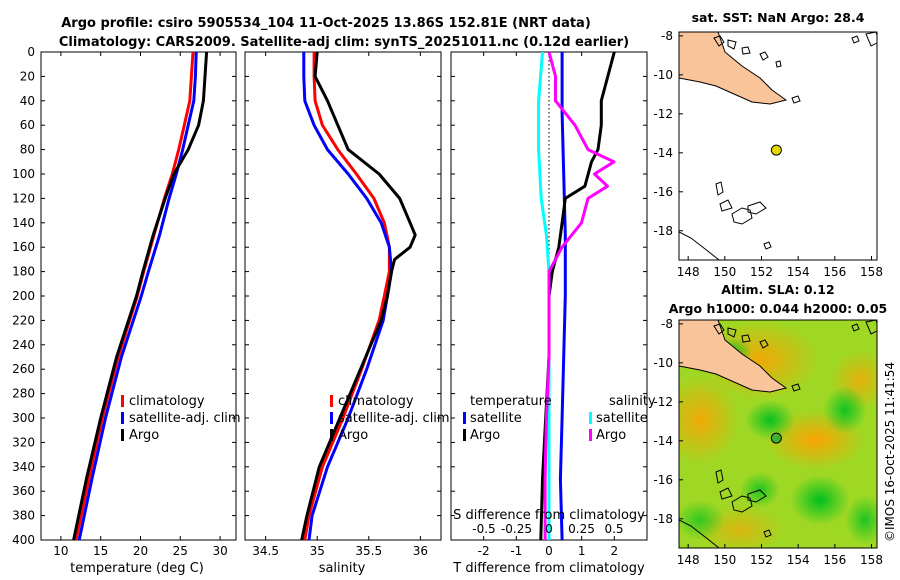 The width and height of the screenshot is (900, 580). Describe the element at coordinates (23, 174) in the screenshot. I see `depth-tick-label: 100` at that location.